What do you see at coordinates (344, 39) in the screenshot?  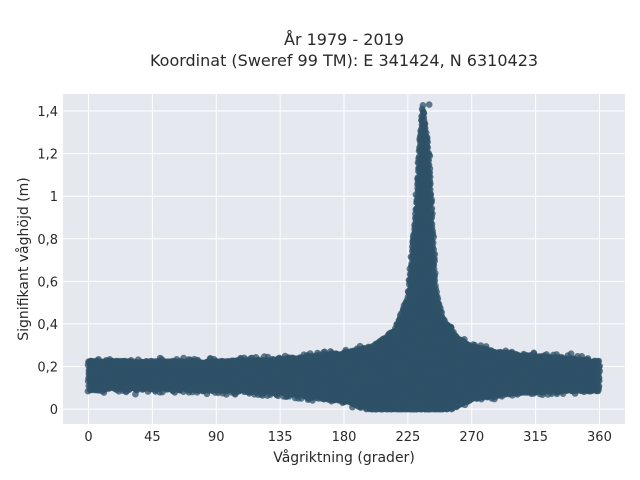 I see `chart-title-line1: År 1979 - 2019` at bounding box center [344, 39].